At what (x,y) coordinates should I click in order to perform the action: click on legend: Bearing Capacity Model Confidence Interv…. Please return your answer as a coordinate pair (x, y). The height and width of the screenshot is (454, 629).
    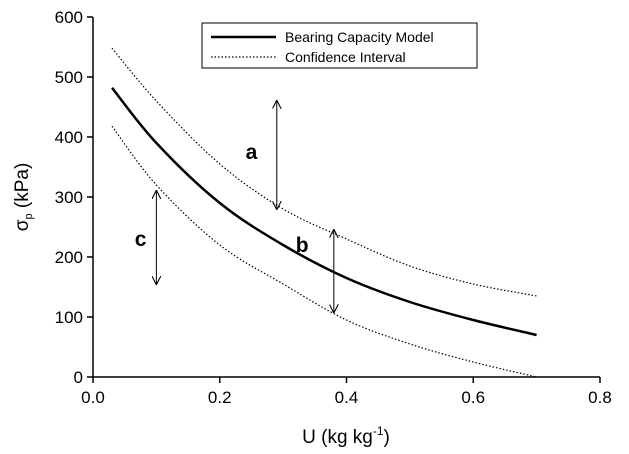
    Looking at the image, I should click on (339, 45).